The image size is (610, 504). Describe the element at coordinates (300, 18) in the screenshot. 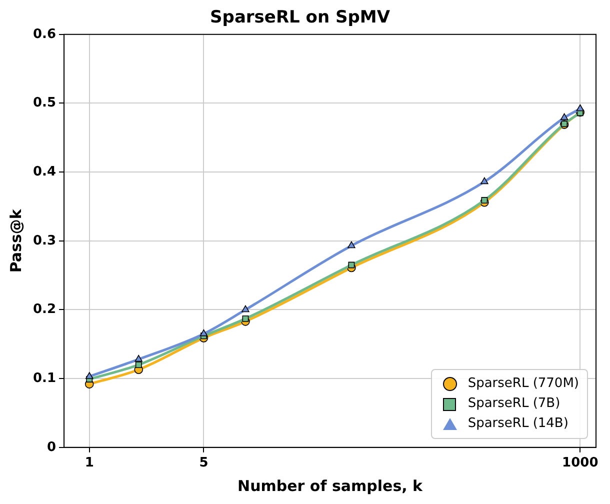

I see `chart-title: SparseRL on SpMV` at that location.